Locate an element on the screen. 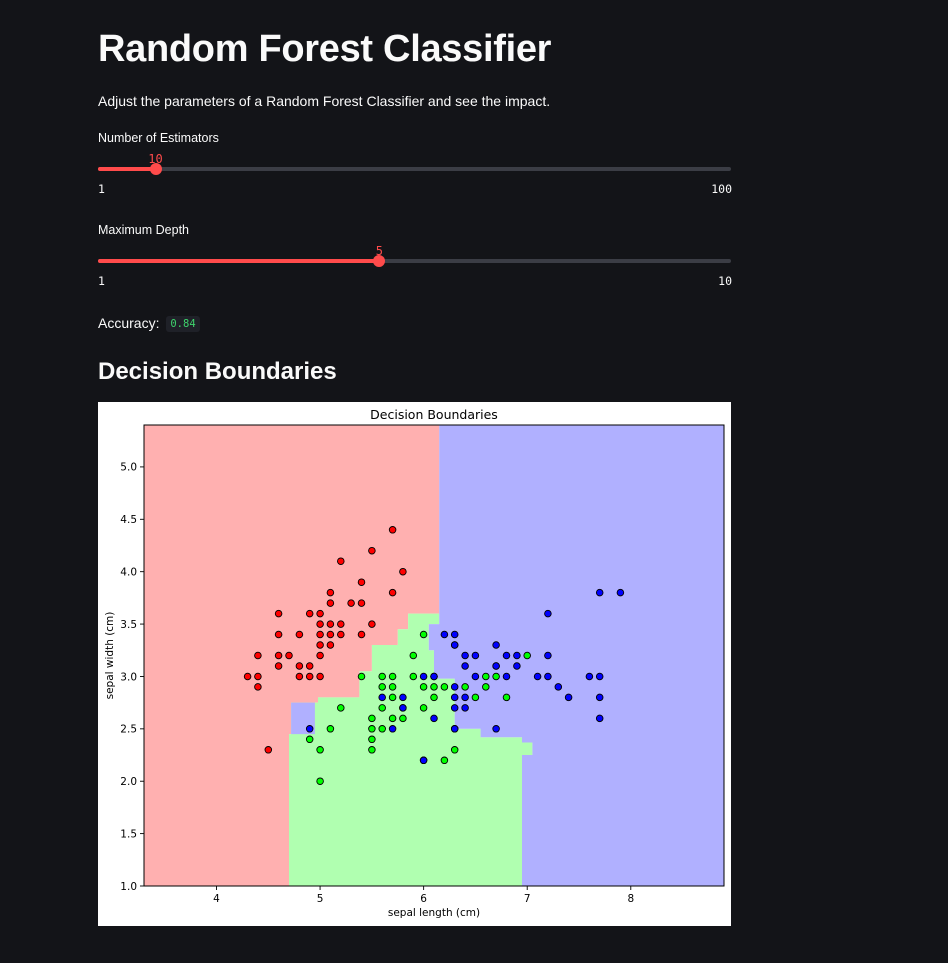 Image resolution: width=948 pixels, height=963 pixels. section-heading: Decision Boundaries is located at coordinates (217, 371).